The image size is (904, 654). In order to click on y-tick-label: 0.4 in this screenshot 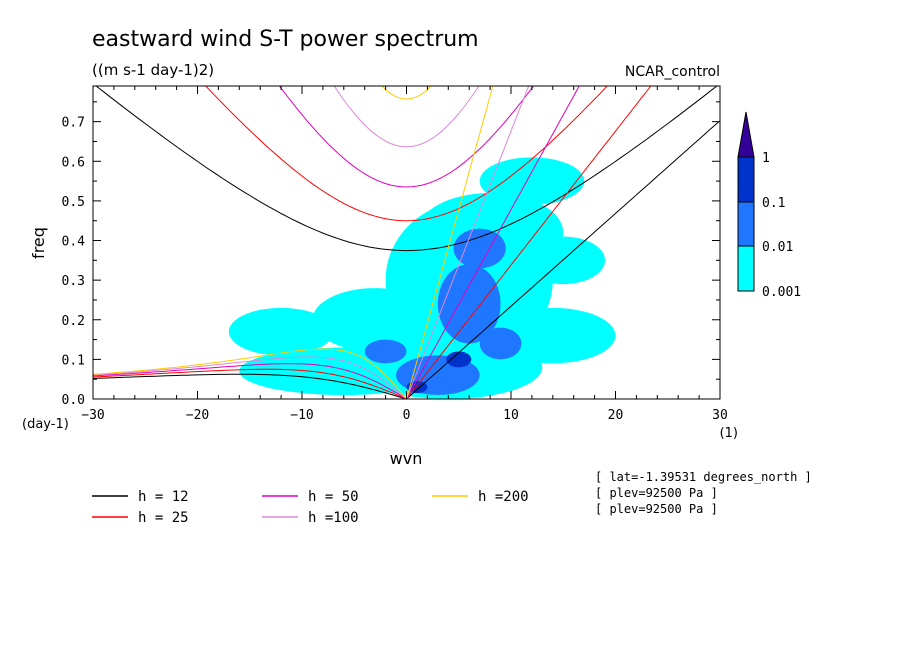, I will do `click(74, 242)`.